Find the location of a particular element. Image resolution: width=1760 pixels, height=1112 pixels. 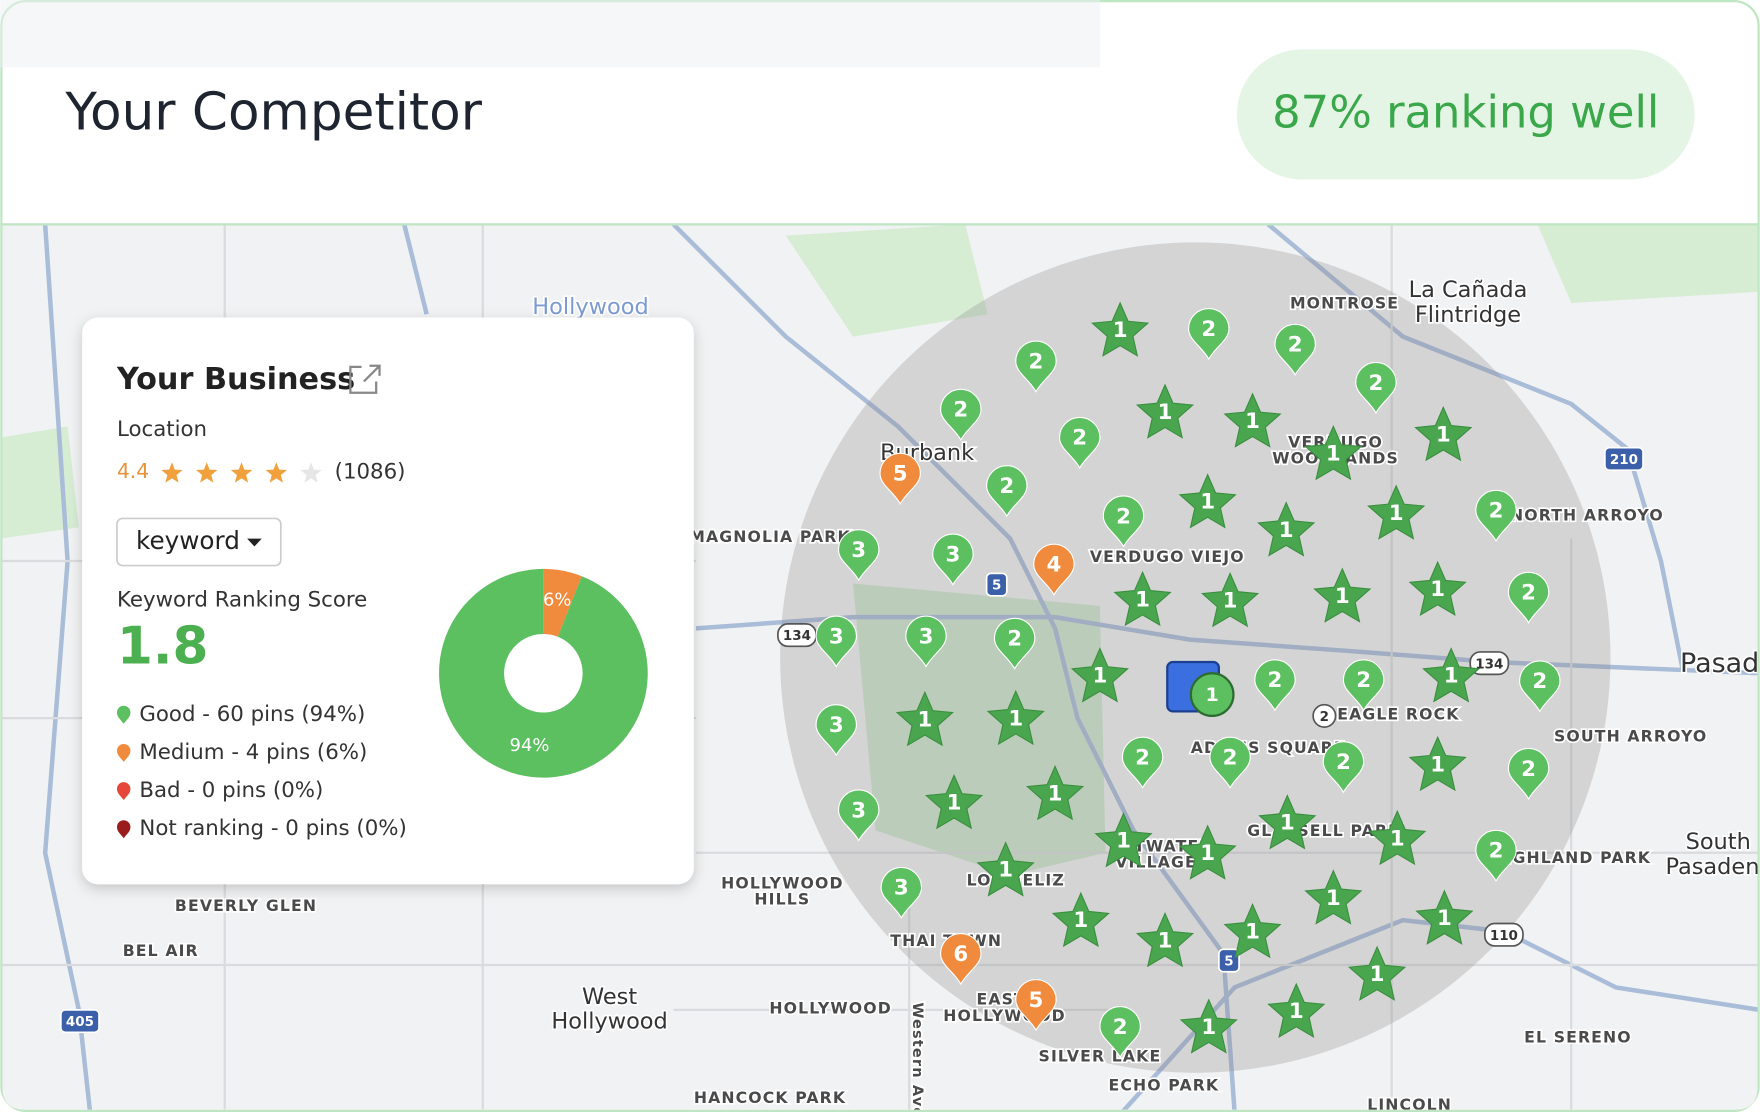

keyword-dropdown is located at coordinates (199, 542).